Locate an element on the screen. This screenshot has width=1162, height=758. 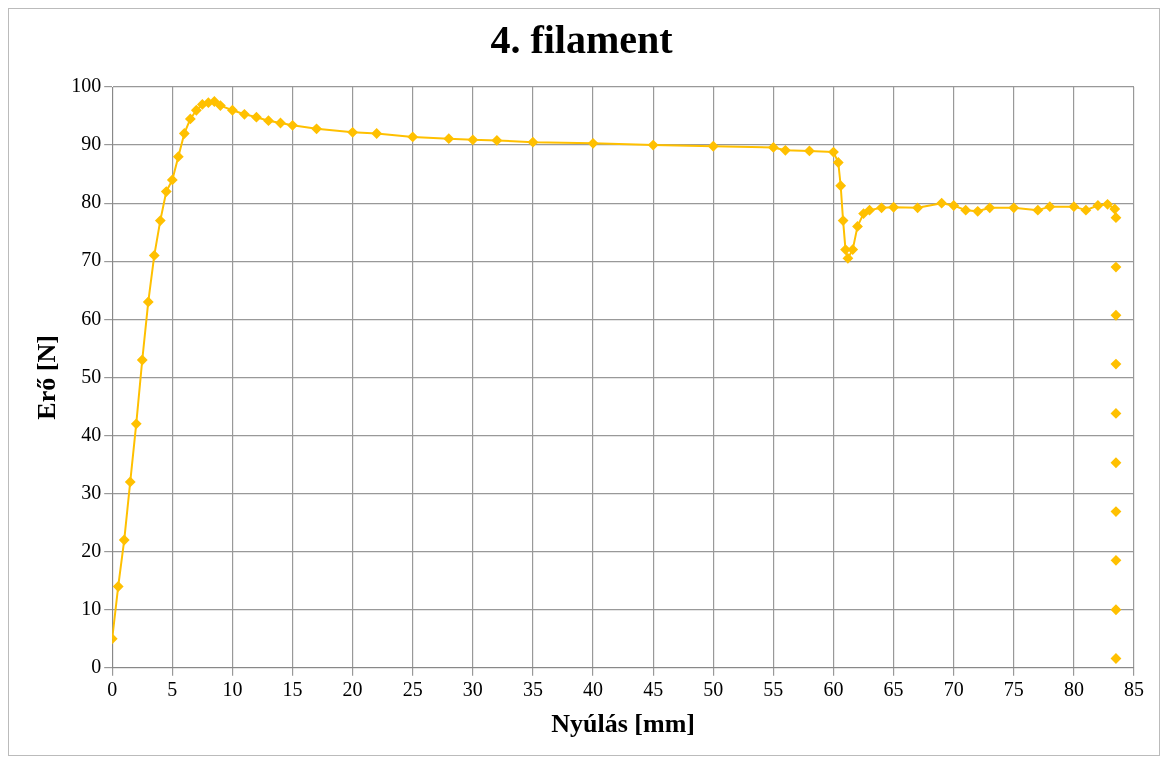
x-tick-label: 50 is located at coordinates (713, 689).